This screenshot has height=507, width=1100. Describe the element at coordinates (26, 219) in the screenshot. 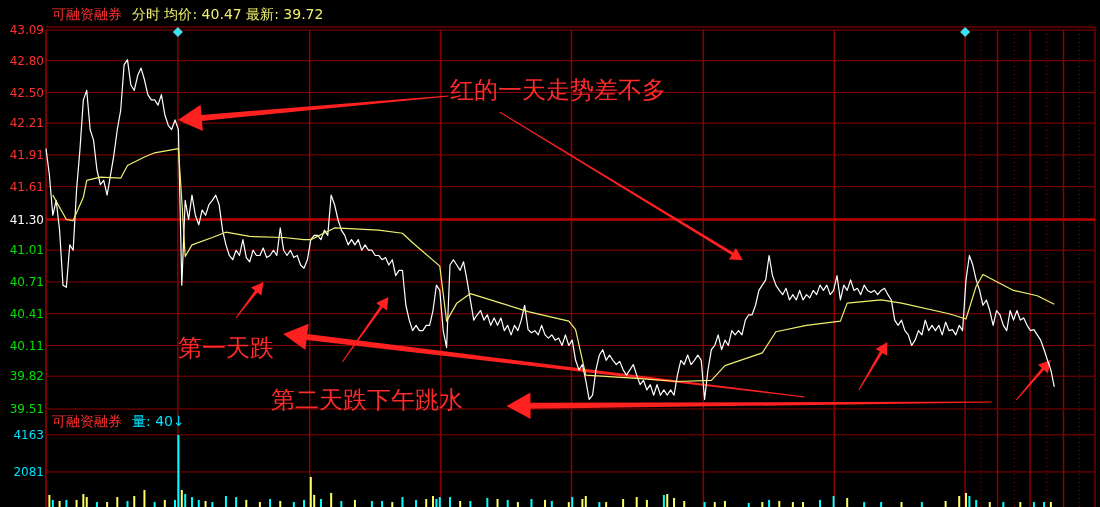

I see `y-tick-label: 41.30` at that location.